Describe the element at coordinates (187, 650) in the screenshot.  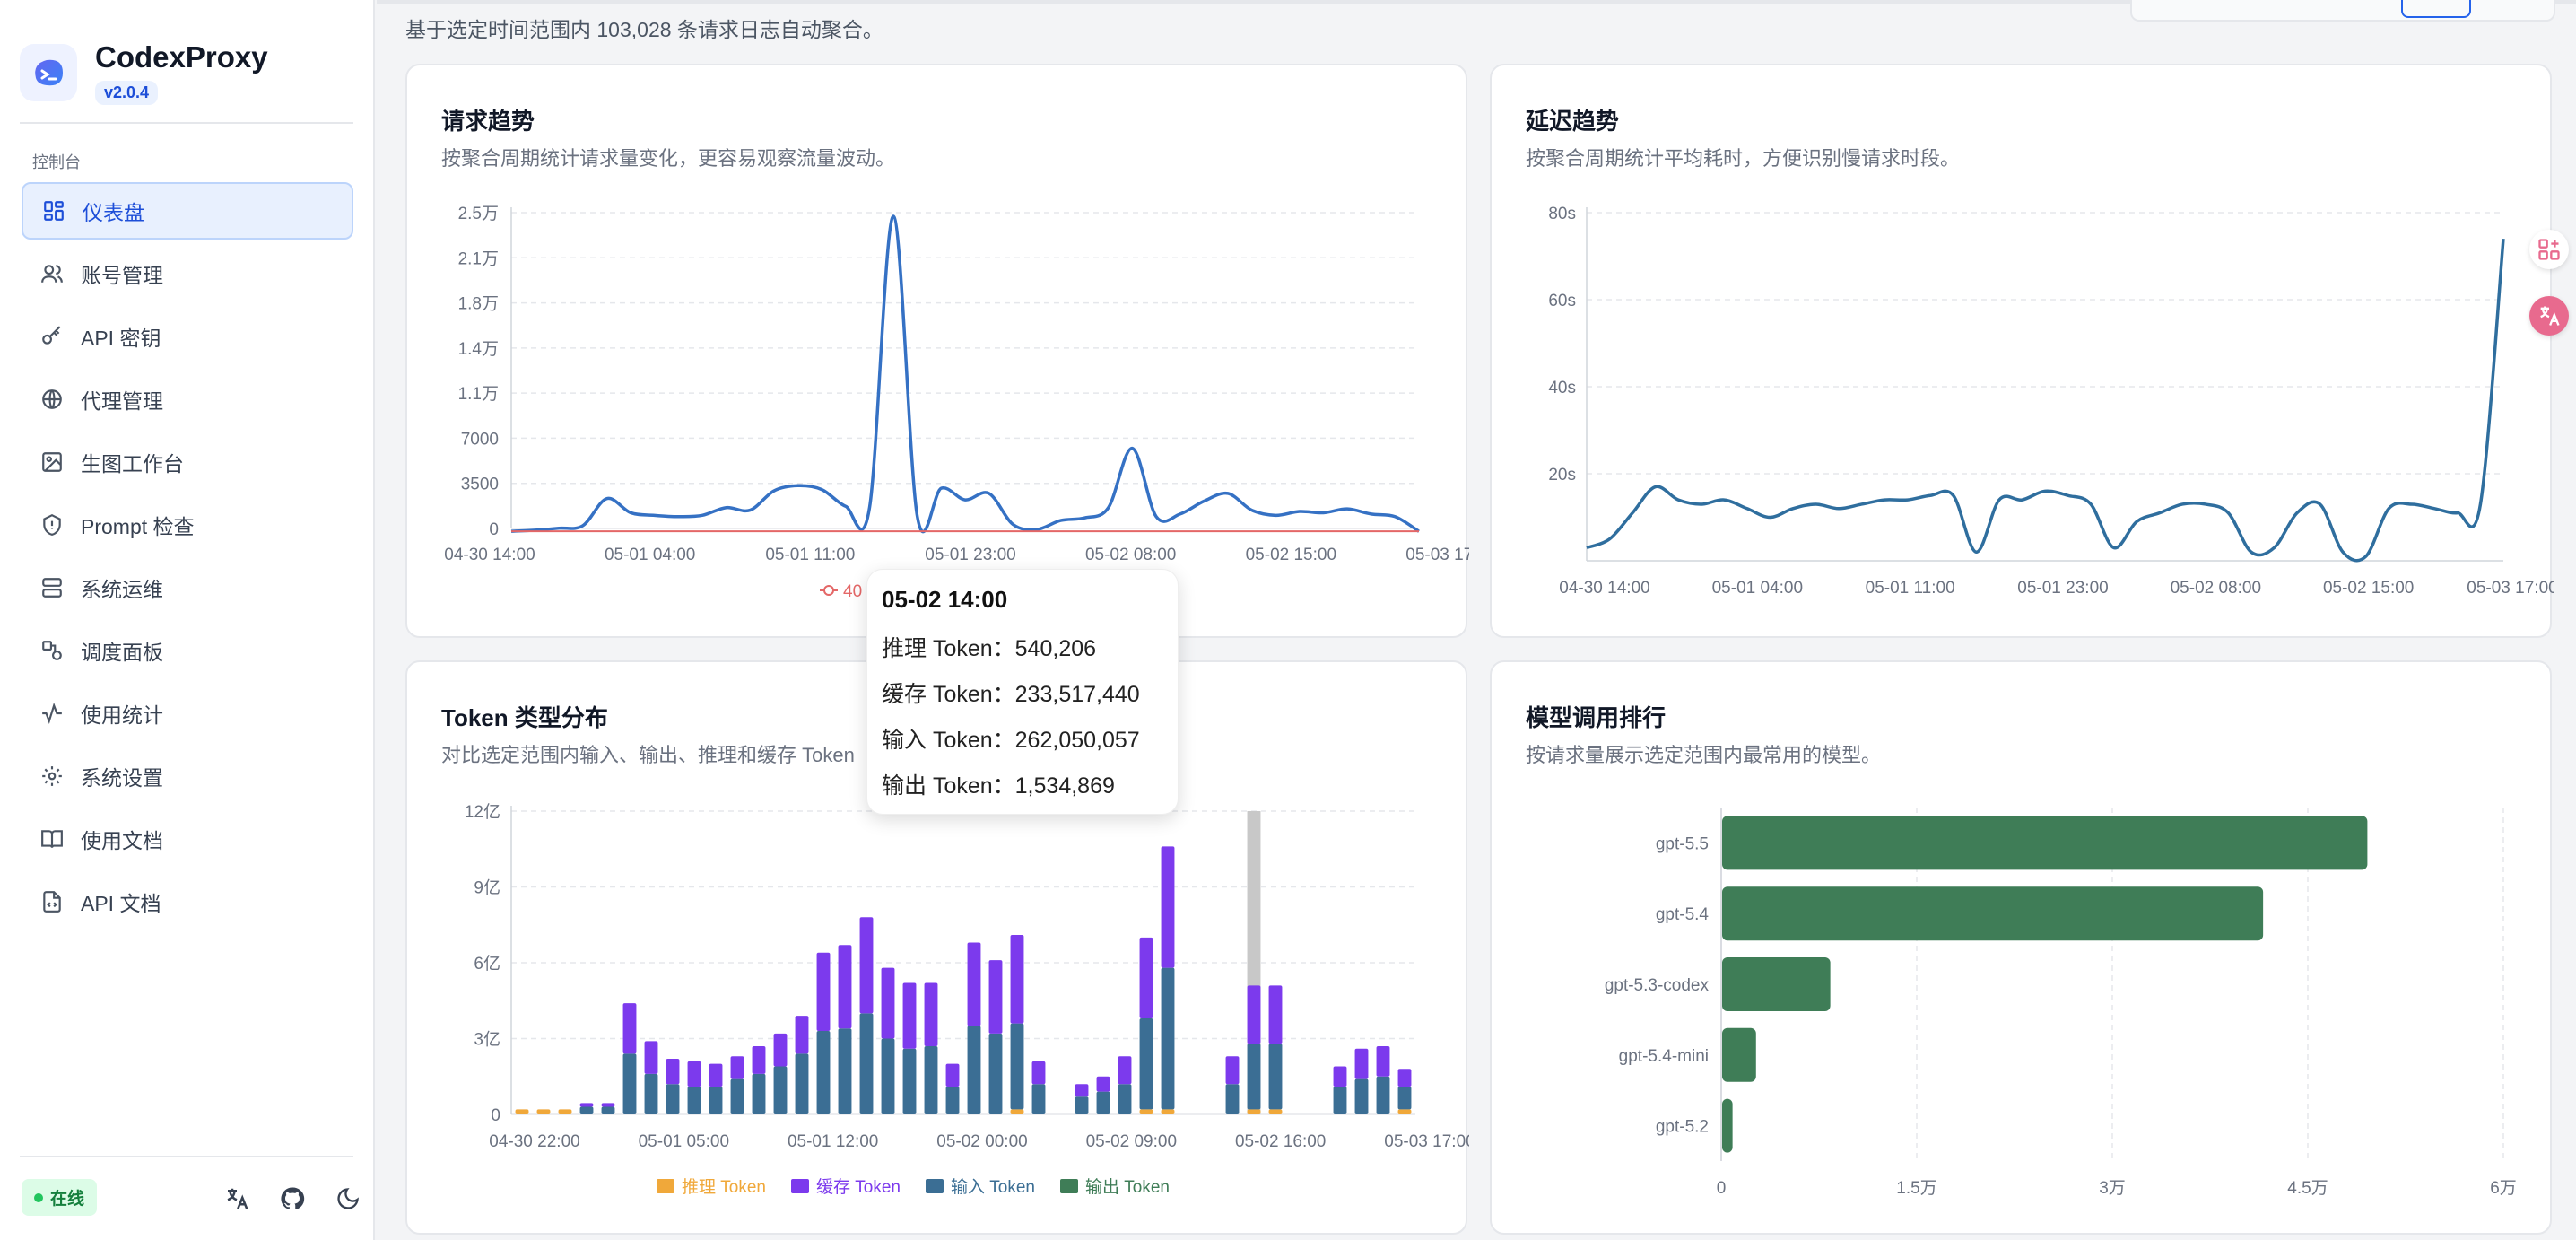
I see `sidebar-item-scheduler: 调度面板` at that location.